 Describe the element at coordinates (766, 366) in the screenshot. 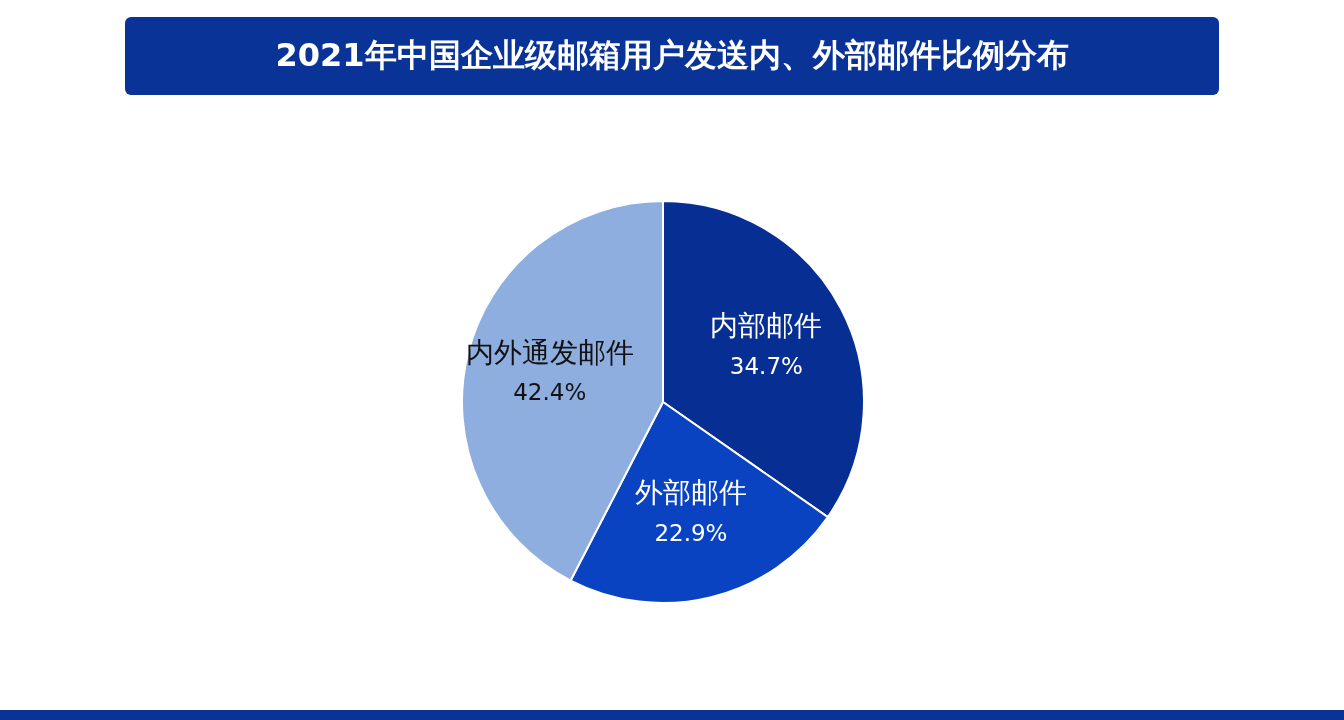

I see `data-label: 34.7%` at that location.